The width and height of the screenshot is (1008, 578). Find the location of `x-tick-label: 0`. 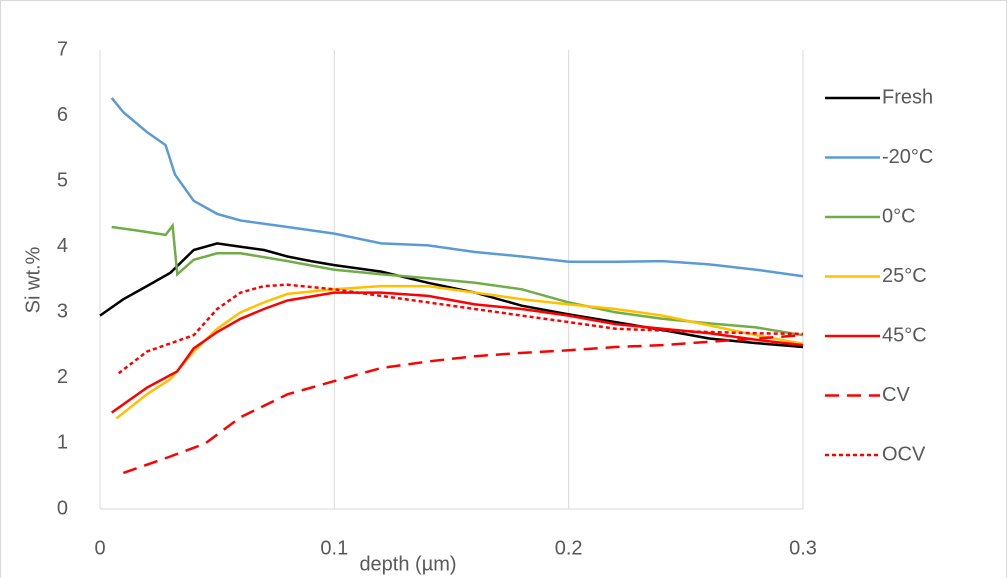

x-tick-label: 0 is located at coordinates (99, 548).